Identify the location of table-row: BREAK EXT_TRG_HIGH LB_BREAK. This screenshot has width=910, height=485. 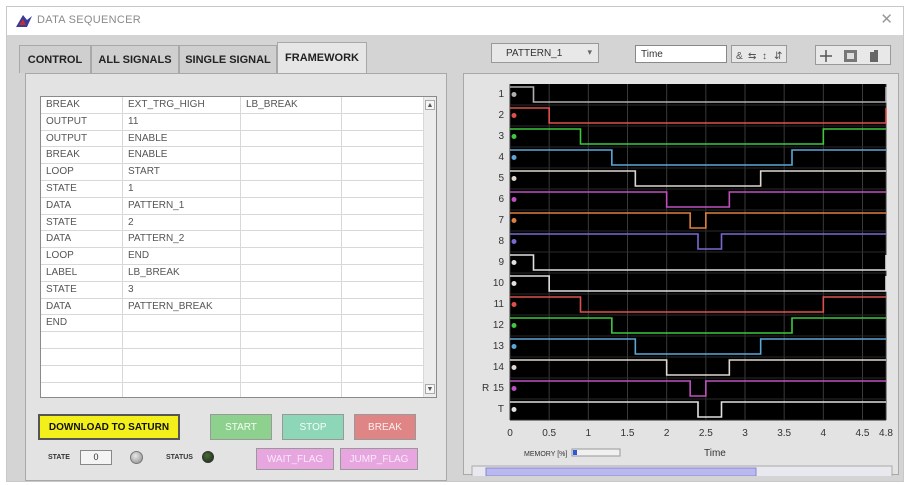
(232, 105).